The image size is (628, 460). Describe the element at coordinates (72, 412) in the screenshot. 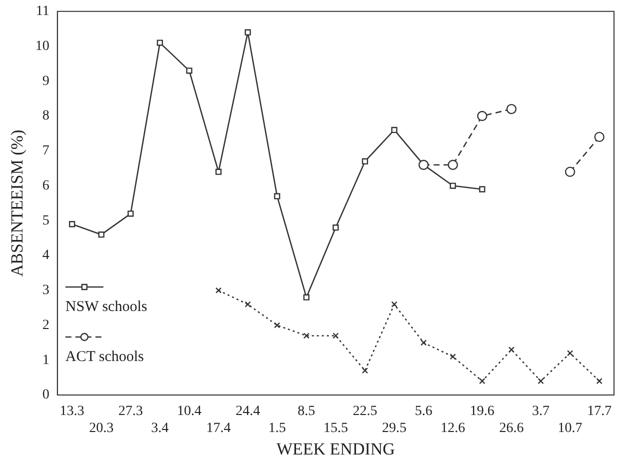

I see `x-tick-label: 13.3` at that location.